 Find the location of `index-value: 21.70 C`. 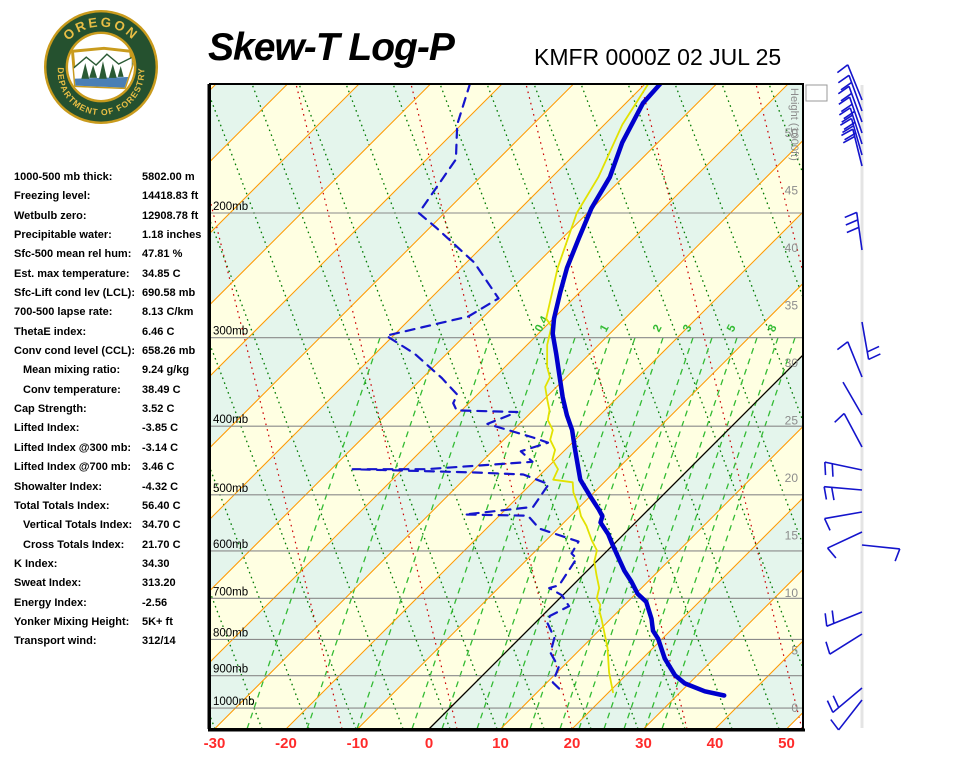

index-value: 21.70 C is located at coordinates (161, 544).